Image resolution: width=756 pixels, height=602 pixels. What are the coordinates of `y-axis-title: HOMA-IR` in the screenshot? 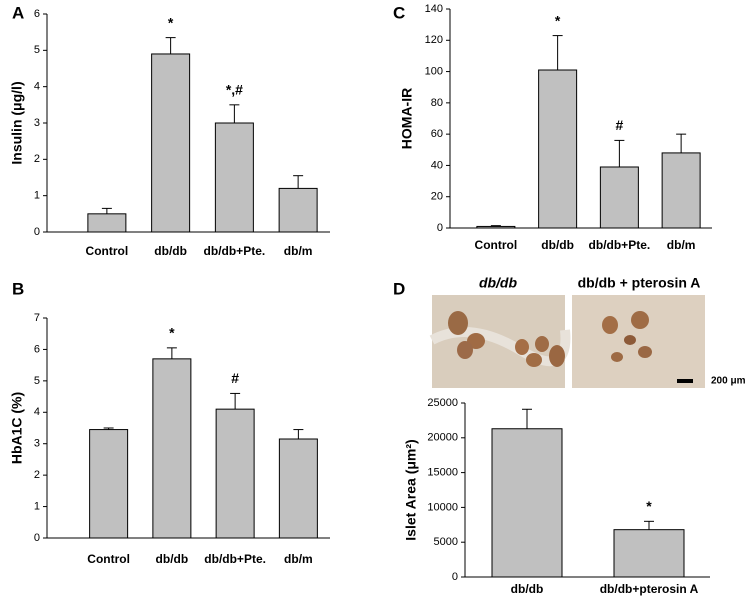 It's located at (407, 118).